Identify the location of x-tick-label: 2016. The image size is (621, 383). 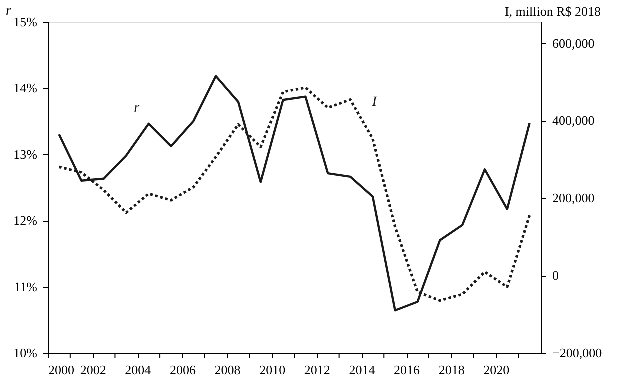
(407, 370).